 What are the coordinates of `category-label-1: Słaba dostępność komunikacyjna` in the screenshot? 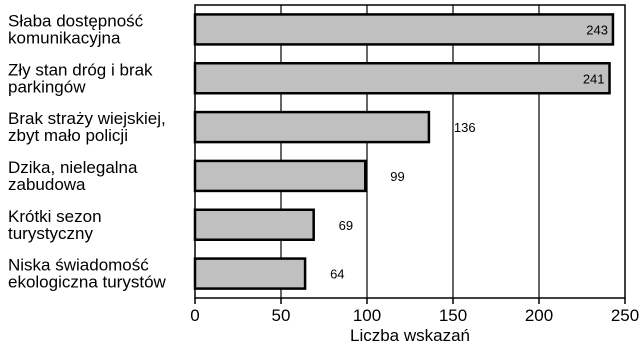 It's located at (76, 29).